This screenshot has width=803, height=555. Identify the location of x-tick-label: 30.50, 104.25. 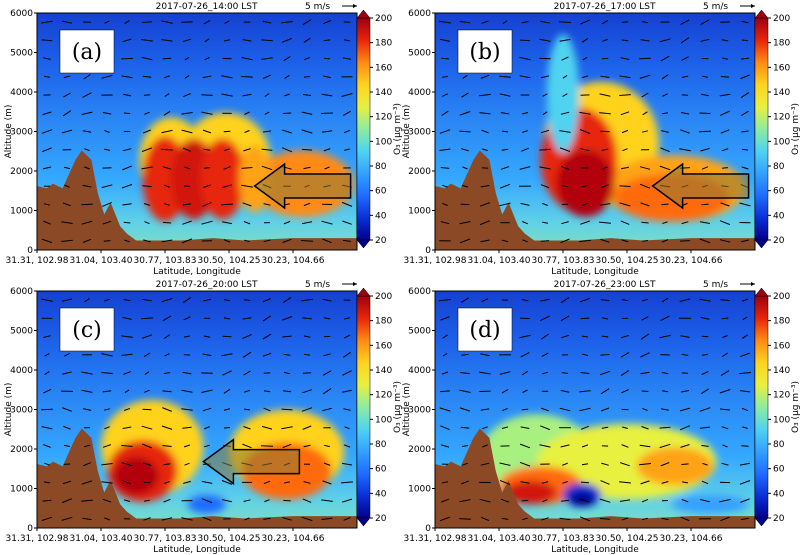
(229, 539).